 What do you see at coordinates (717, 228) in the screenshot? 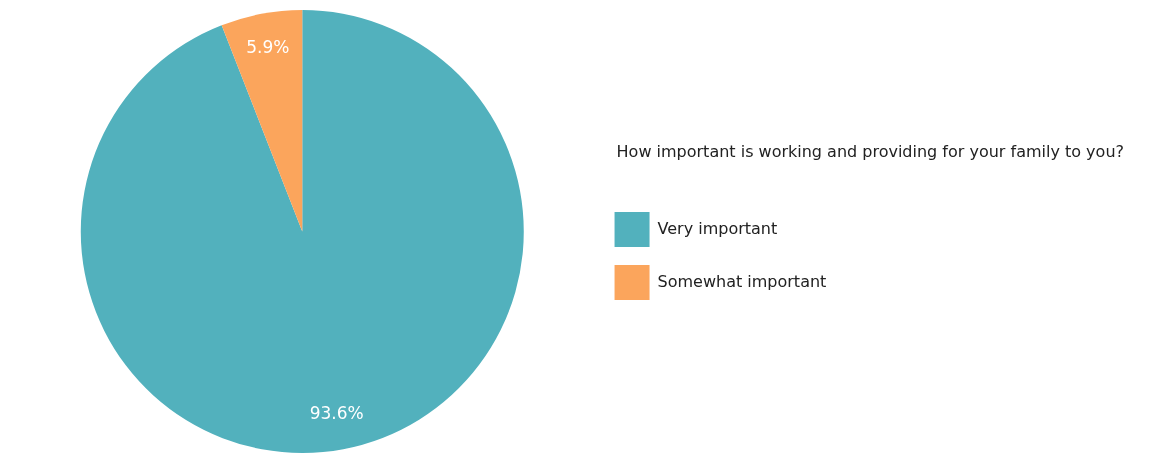
I see `legend-label: Very important` at bounding box center [717, 228].